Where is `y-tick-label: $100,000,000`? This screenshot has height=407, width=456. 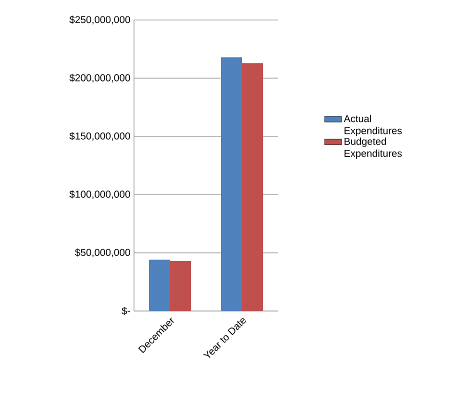 y-tick-label: $100,000,000 is located at coordinates (99, 194).